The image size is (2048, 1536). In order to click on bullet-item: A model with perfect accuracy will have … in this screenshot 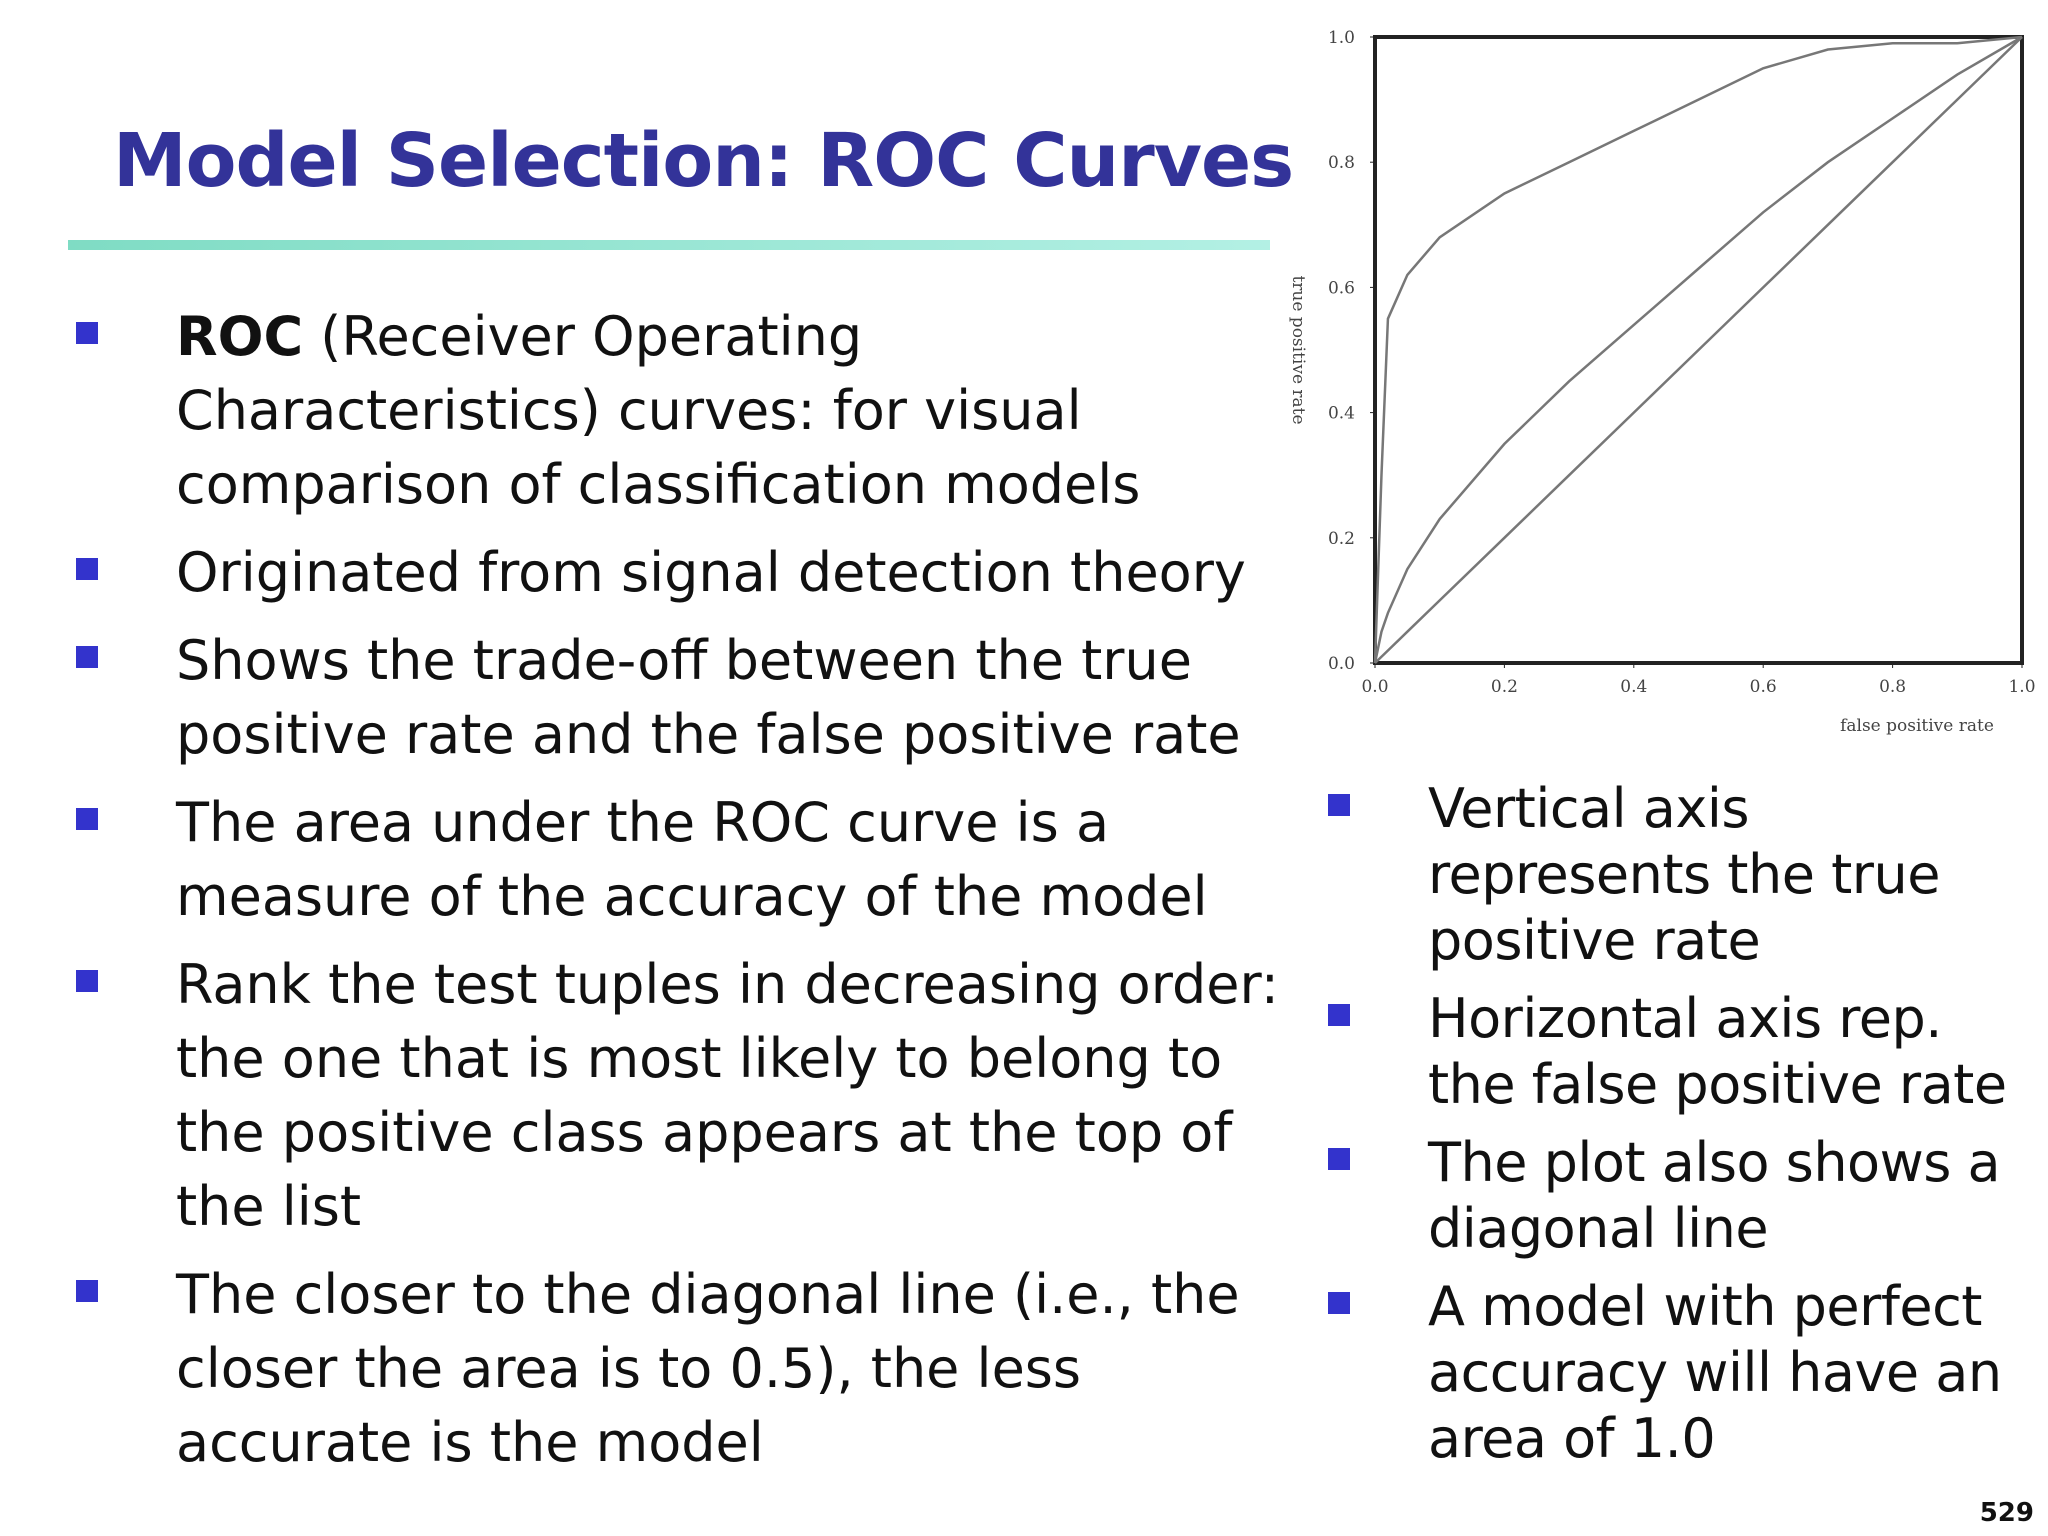, I will do `click(1680, 1373)`.